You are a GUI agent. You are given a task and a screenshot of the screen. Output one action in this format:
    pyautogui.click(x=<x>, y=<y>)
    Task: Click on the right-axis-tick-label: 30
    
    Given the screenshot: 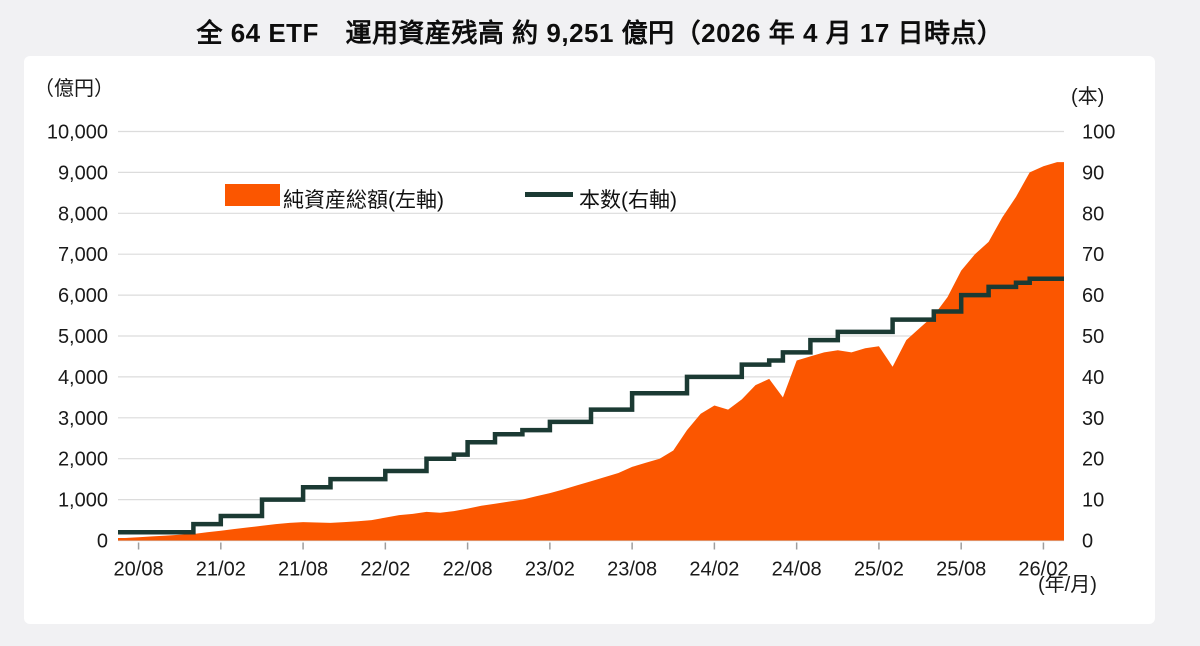 What is the action you would take?
    pyautogui.click(x=1093, y=419)
    